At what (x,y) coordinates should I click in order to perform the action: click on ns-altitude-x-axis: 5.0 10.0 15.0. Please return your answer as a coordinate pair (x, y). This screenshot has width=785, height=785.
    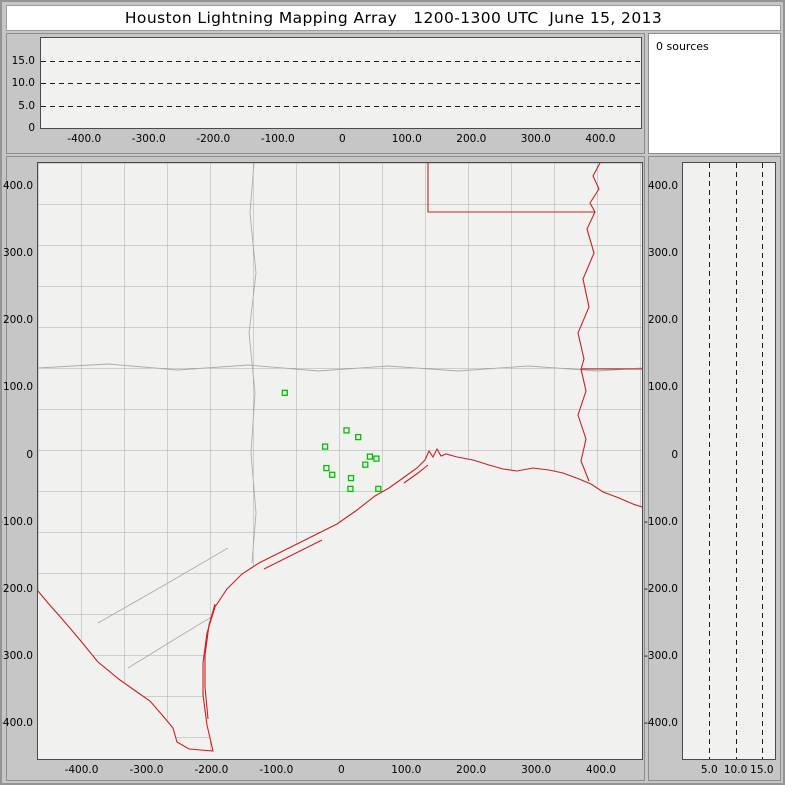
    Looking at the image, I should click on (729, 771).